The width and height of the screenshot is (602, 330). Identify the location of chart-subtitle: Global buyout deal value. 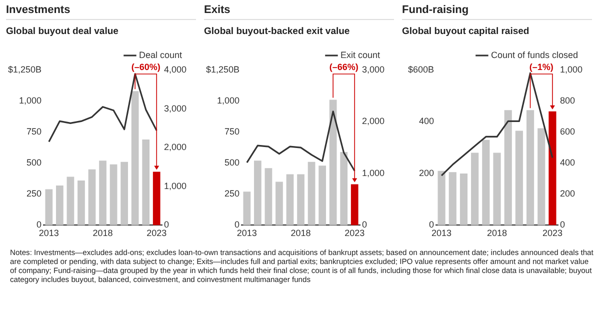
(63, 31).